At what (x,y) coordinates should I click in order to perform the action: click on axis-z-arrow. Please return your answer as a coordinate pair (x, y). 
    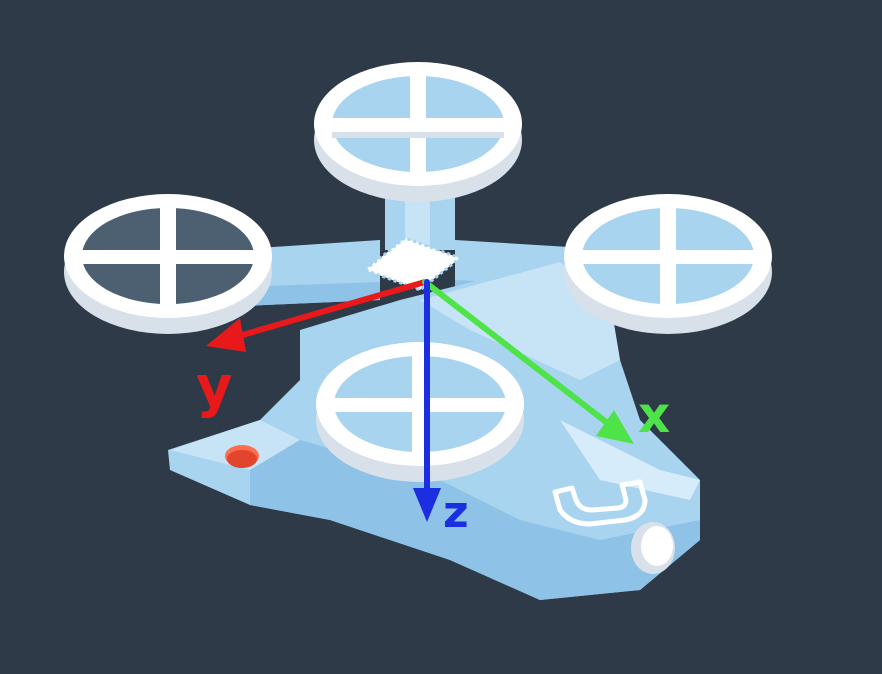
    Looking at the image, I should click on (427, 400).